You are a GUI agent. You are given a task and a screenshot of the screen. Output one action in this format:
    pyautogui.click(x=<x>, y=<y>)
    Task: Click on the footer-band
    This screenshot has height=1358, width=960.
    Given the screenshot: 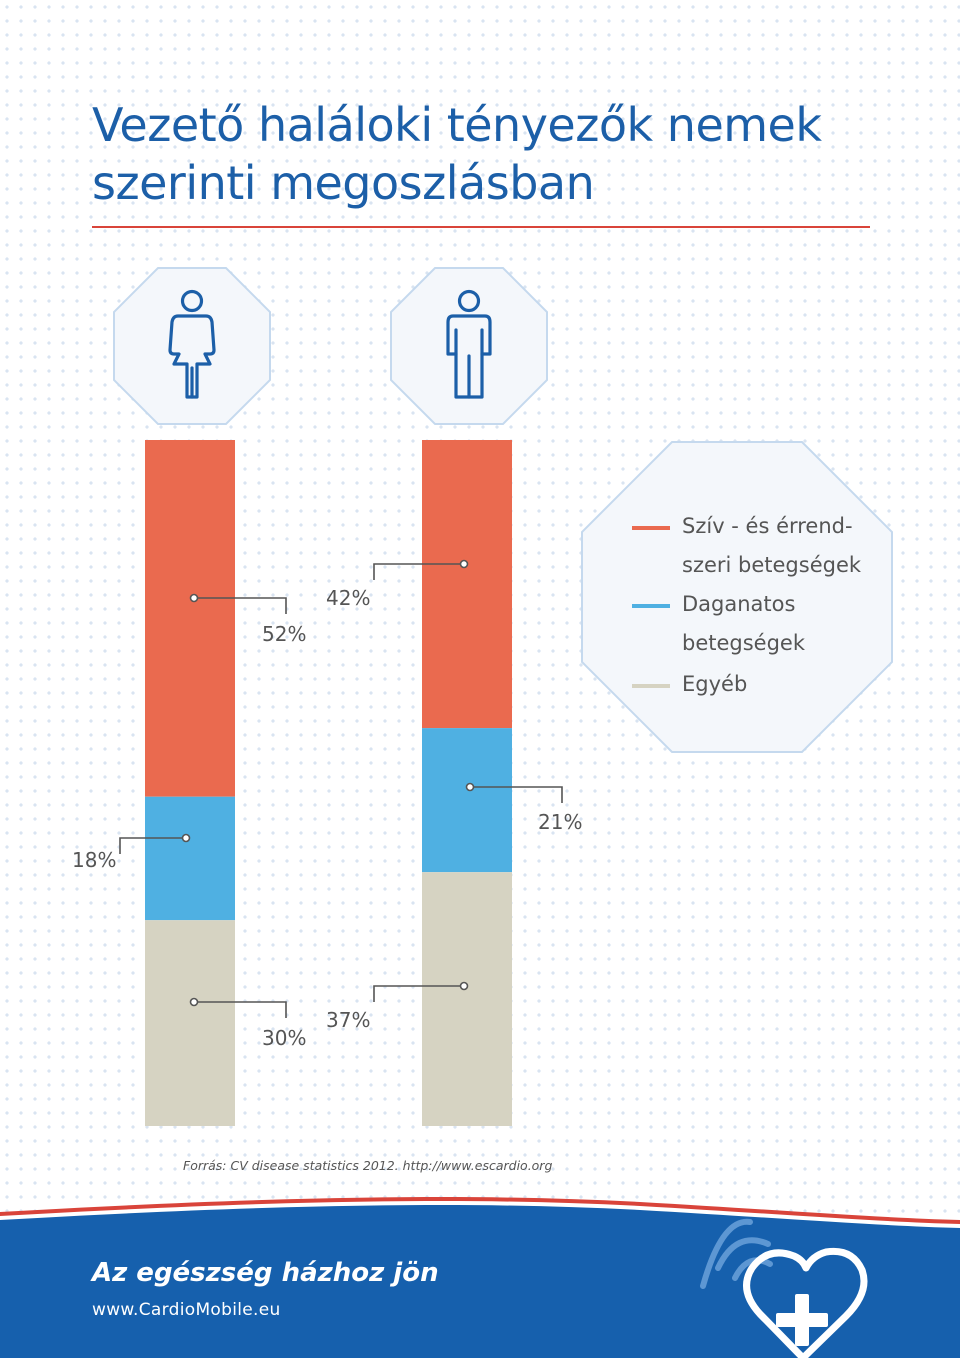 What is the action you would take?
    pyautogui.click(x=480, y=1277)
    